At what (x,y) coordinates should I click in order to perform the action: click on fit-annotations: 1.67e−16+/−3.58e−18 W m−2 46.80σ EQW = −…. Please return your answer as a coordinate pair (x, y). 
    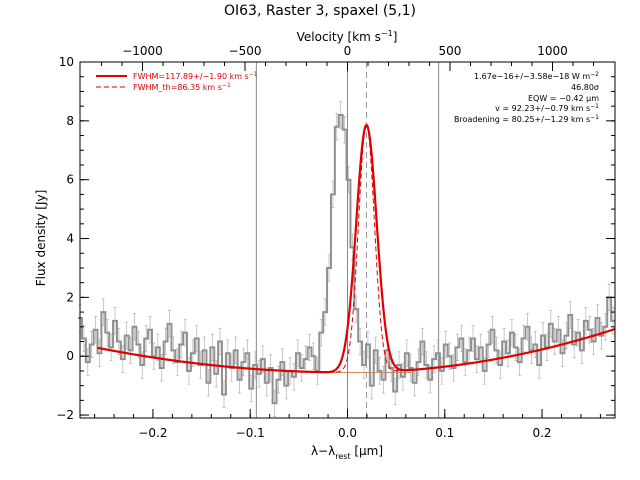
    Looking at the image, I should click on (526, 97).